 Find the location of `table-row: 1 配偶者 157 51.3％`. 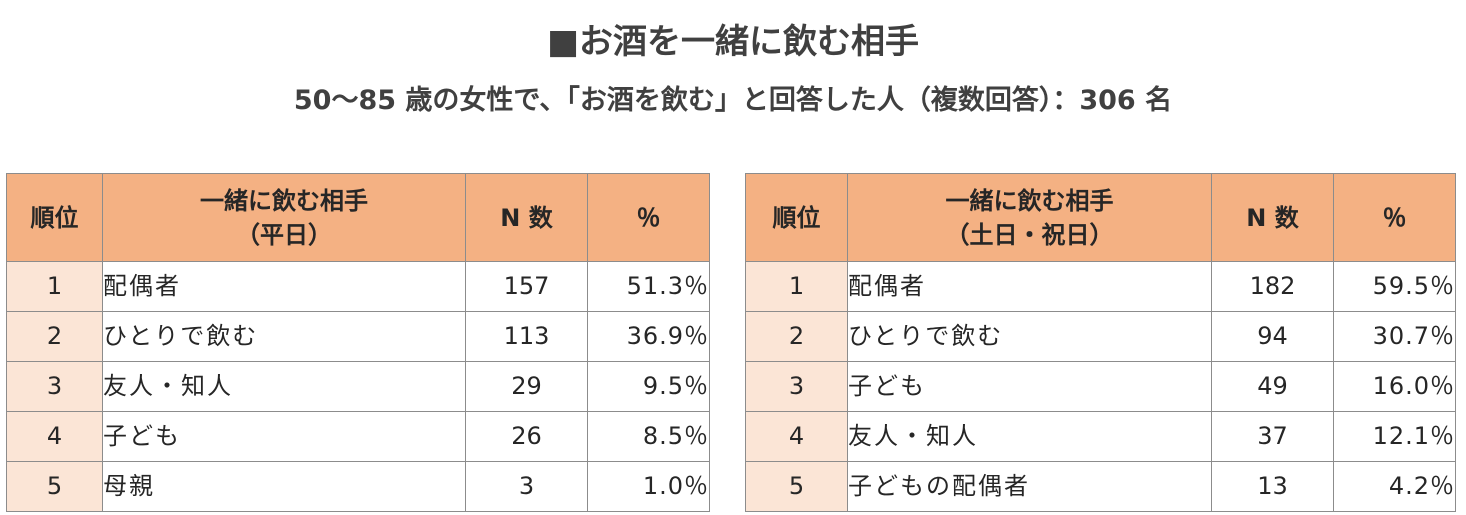

table-row: 1 配偶者 157 51.3％ is located at coordinates (358, 286).